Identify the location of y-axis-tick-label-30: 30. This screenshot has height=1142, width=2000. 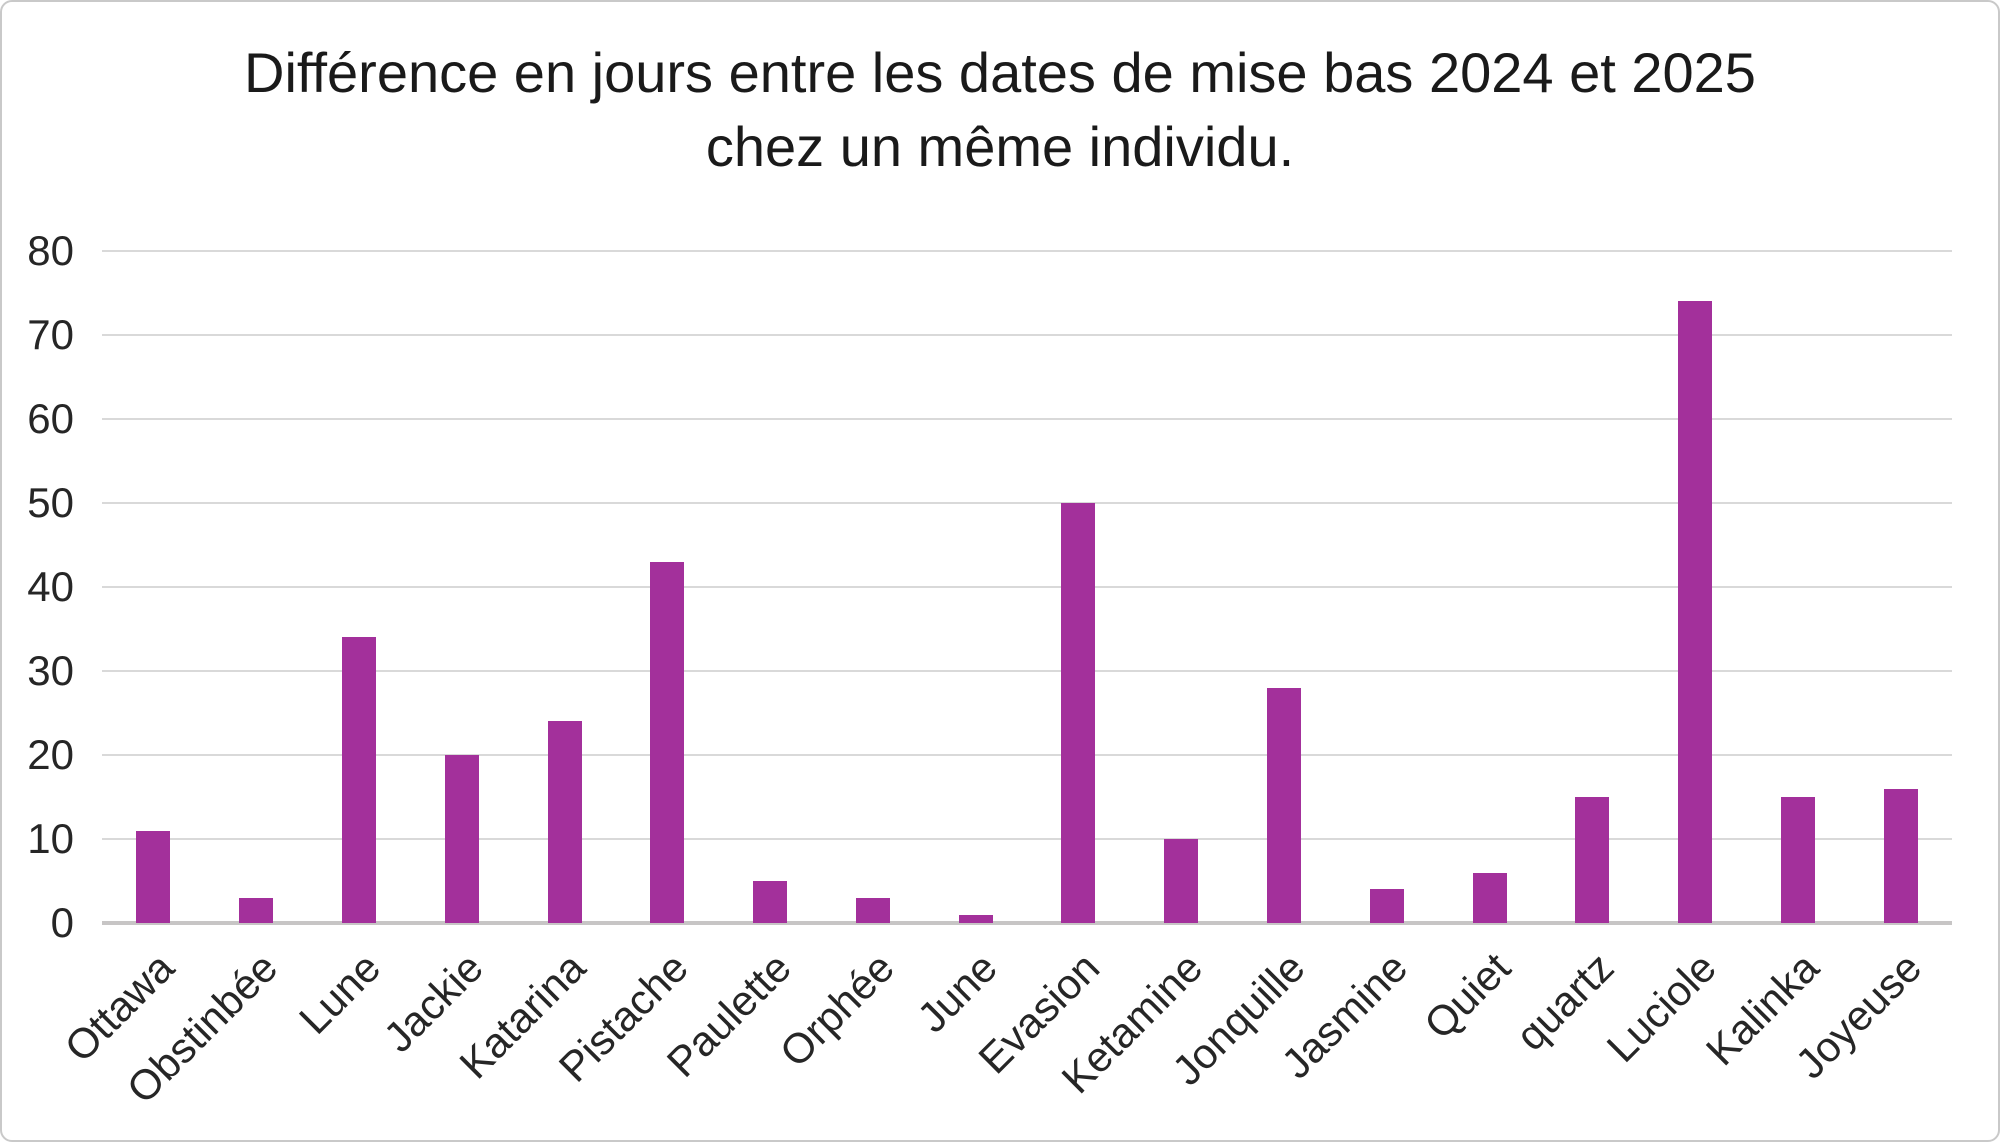
(50, 670).